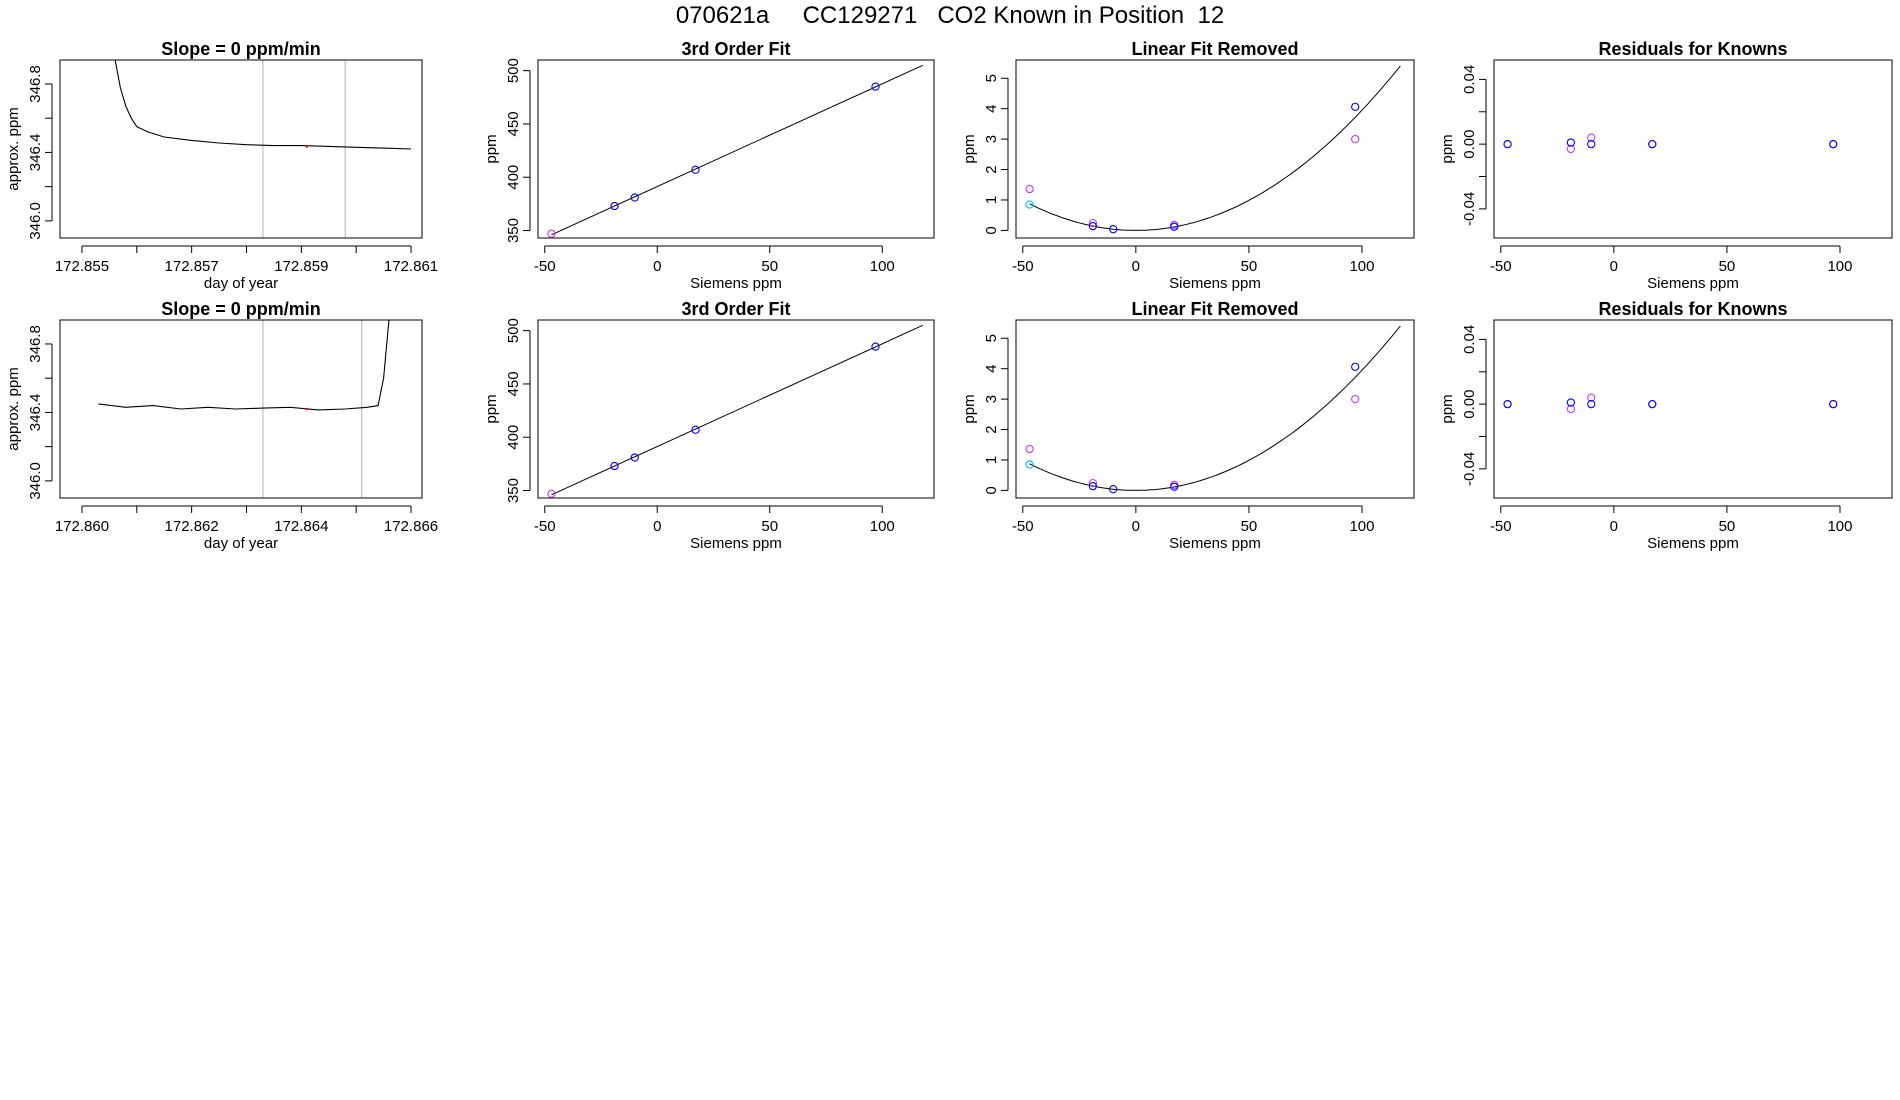  I want to click on fit-curve, so click(1215, 148).